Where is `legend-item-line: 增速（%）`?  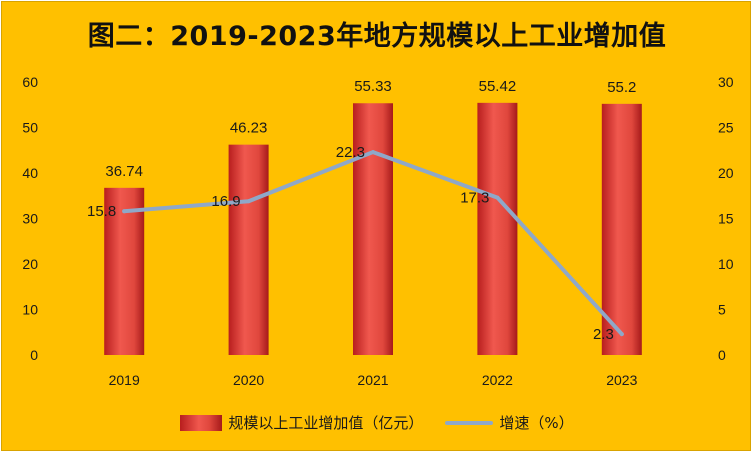
legend-item-line: 增速（%） is located at coordinates (509, 422).